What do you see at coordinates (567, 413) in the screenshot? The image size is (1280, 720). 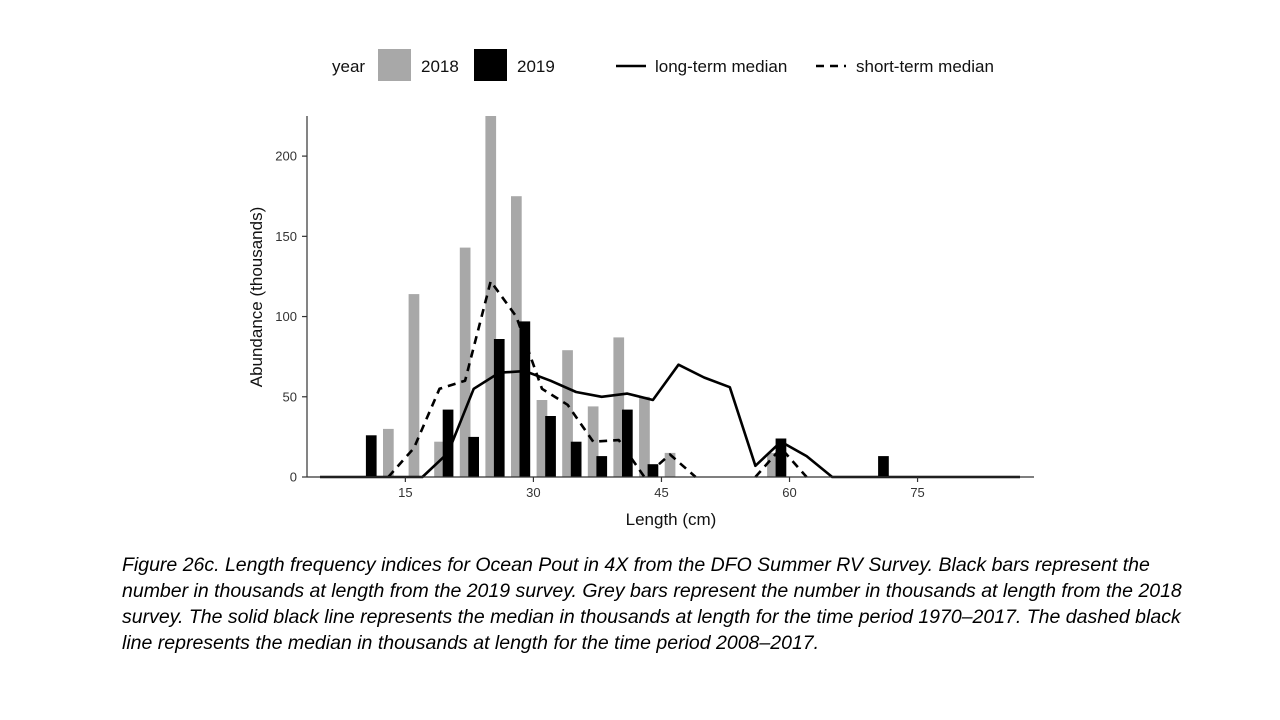 I see `bar-2018-34cm` at bounding box center [567, 413].